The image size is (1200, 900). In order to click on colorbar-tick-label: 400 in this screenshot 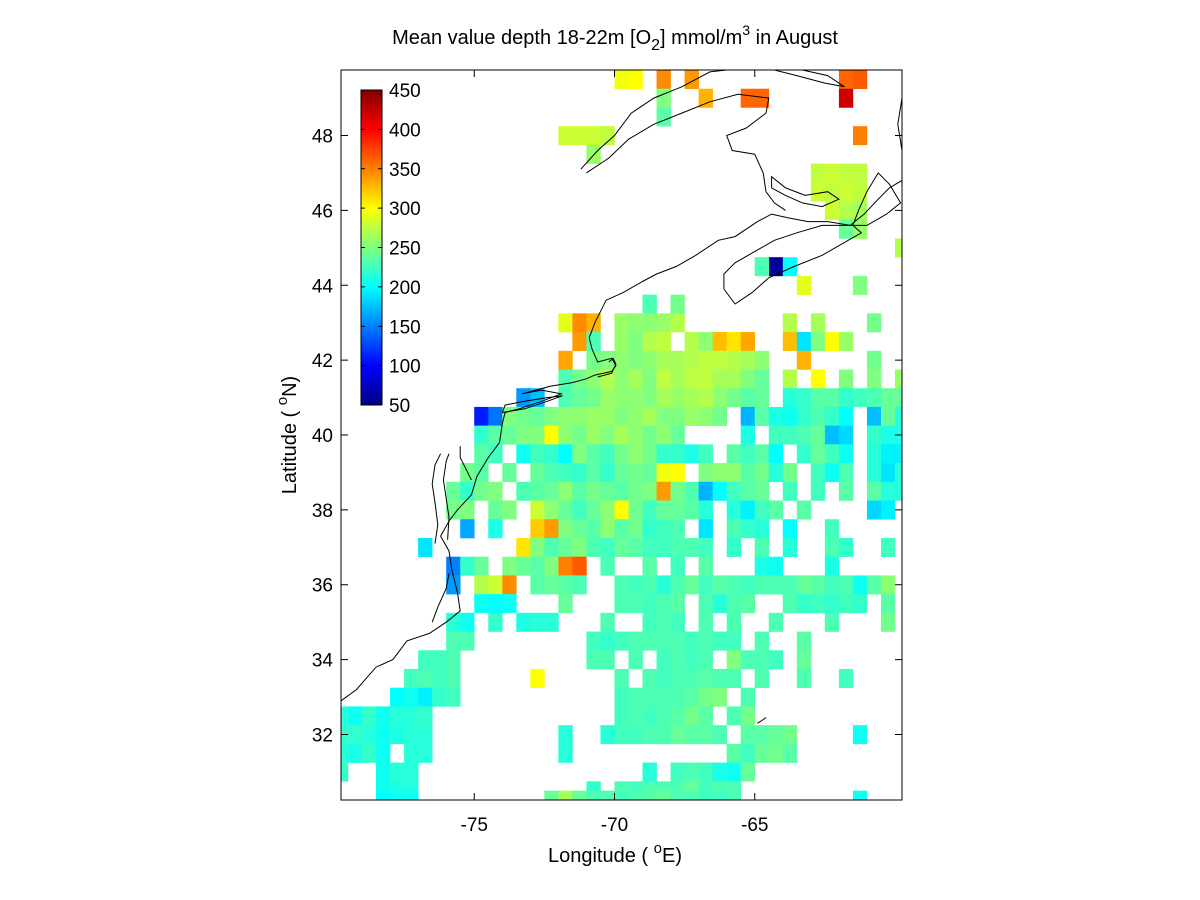, I will do `click(405, 130)`.